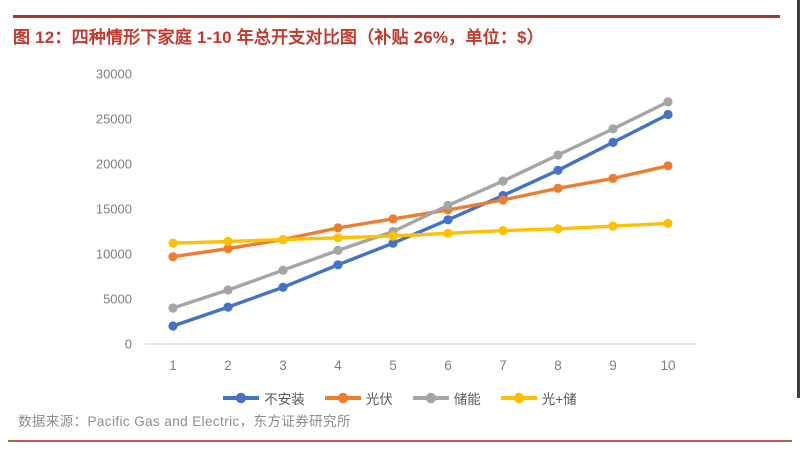 This screenshot has width=800, height=453. Describe the element at coordinates (559, 399) in the screenshot. I see `legend-label: 光+储` at that location.